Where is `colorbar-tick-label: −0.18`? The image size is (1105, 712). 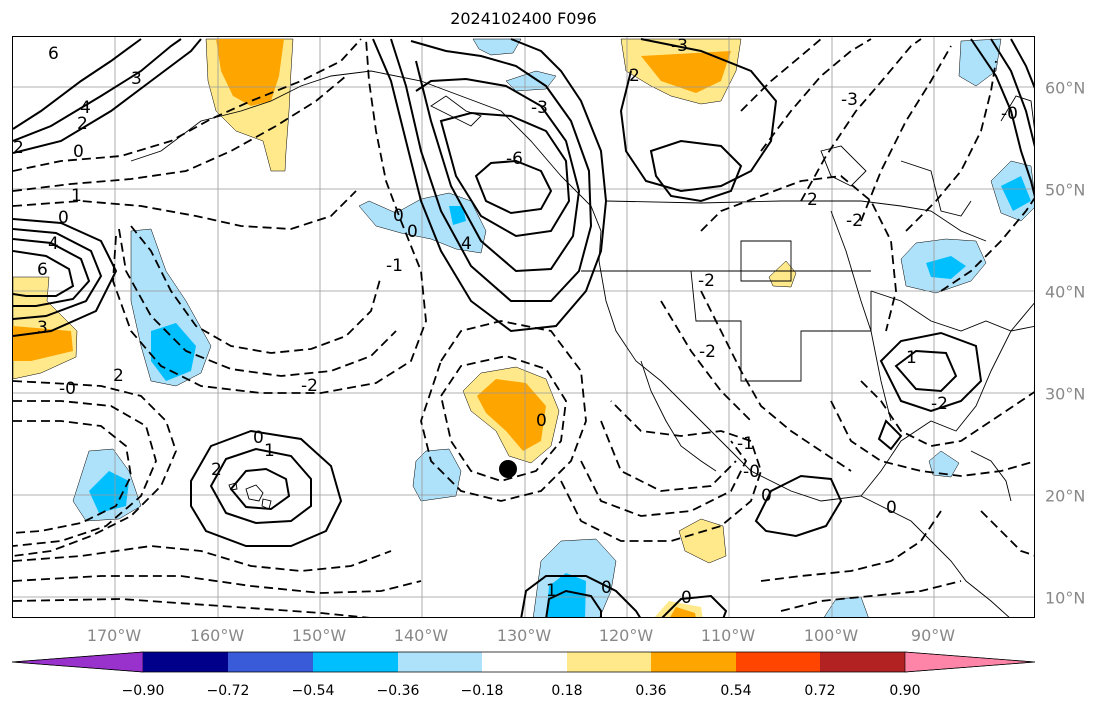 colorbar-tick-label: −0.18 is located at coordinates (482, 691).